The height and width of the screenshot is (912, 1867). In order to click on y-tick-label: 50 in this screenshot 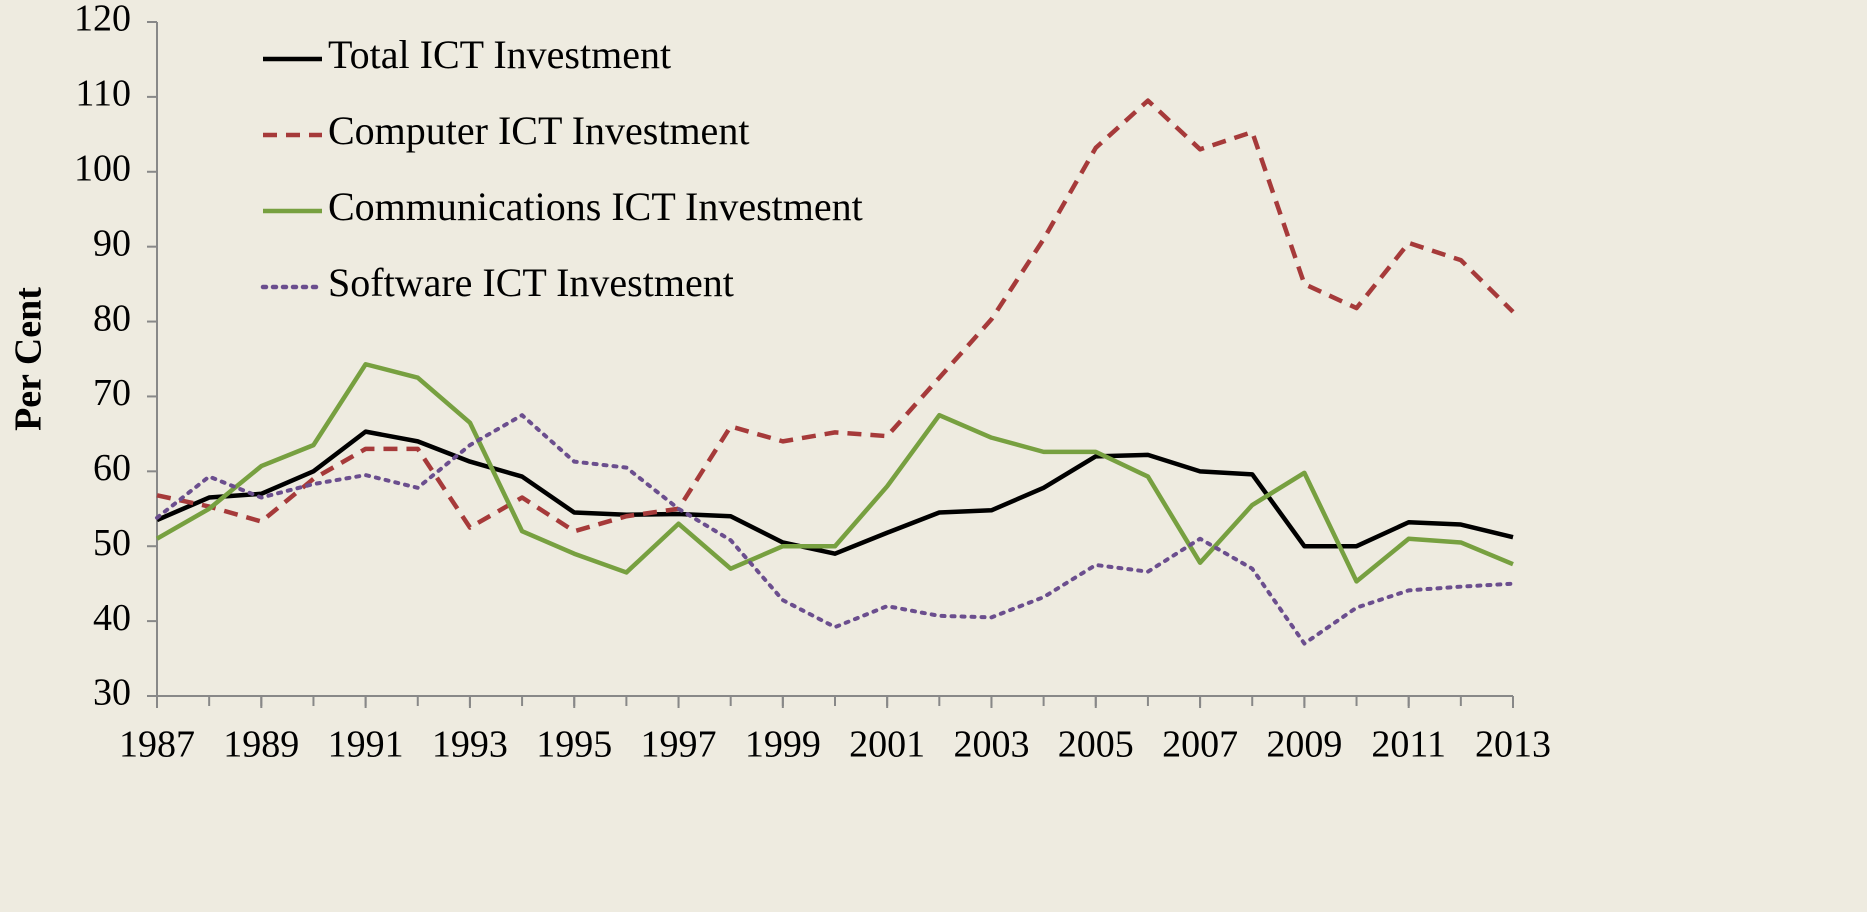, I will do `click(112, 543)`.